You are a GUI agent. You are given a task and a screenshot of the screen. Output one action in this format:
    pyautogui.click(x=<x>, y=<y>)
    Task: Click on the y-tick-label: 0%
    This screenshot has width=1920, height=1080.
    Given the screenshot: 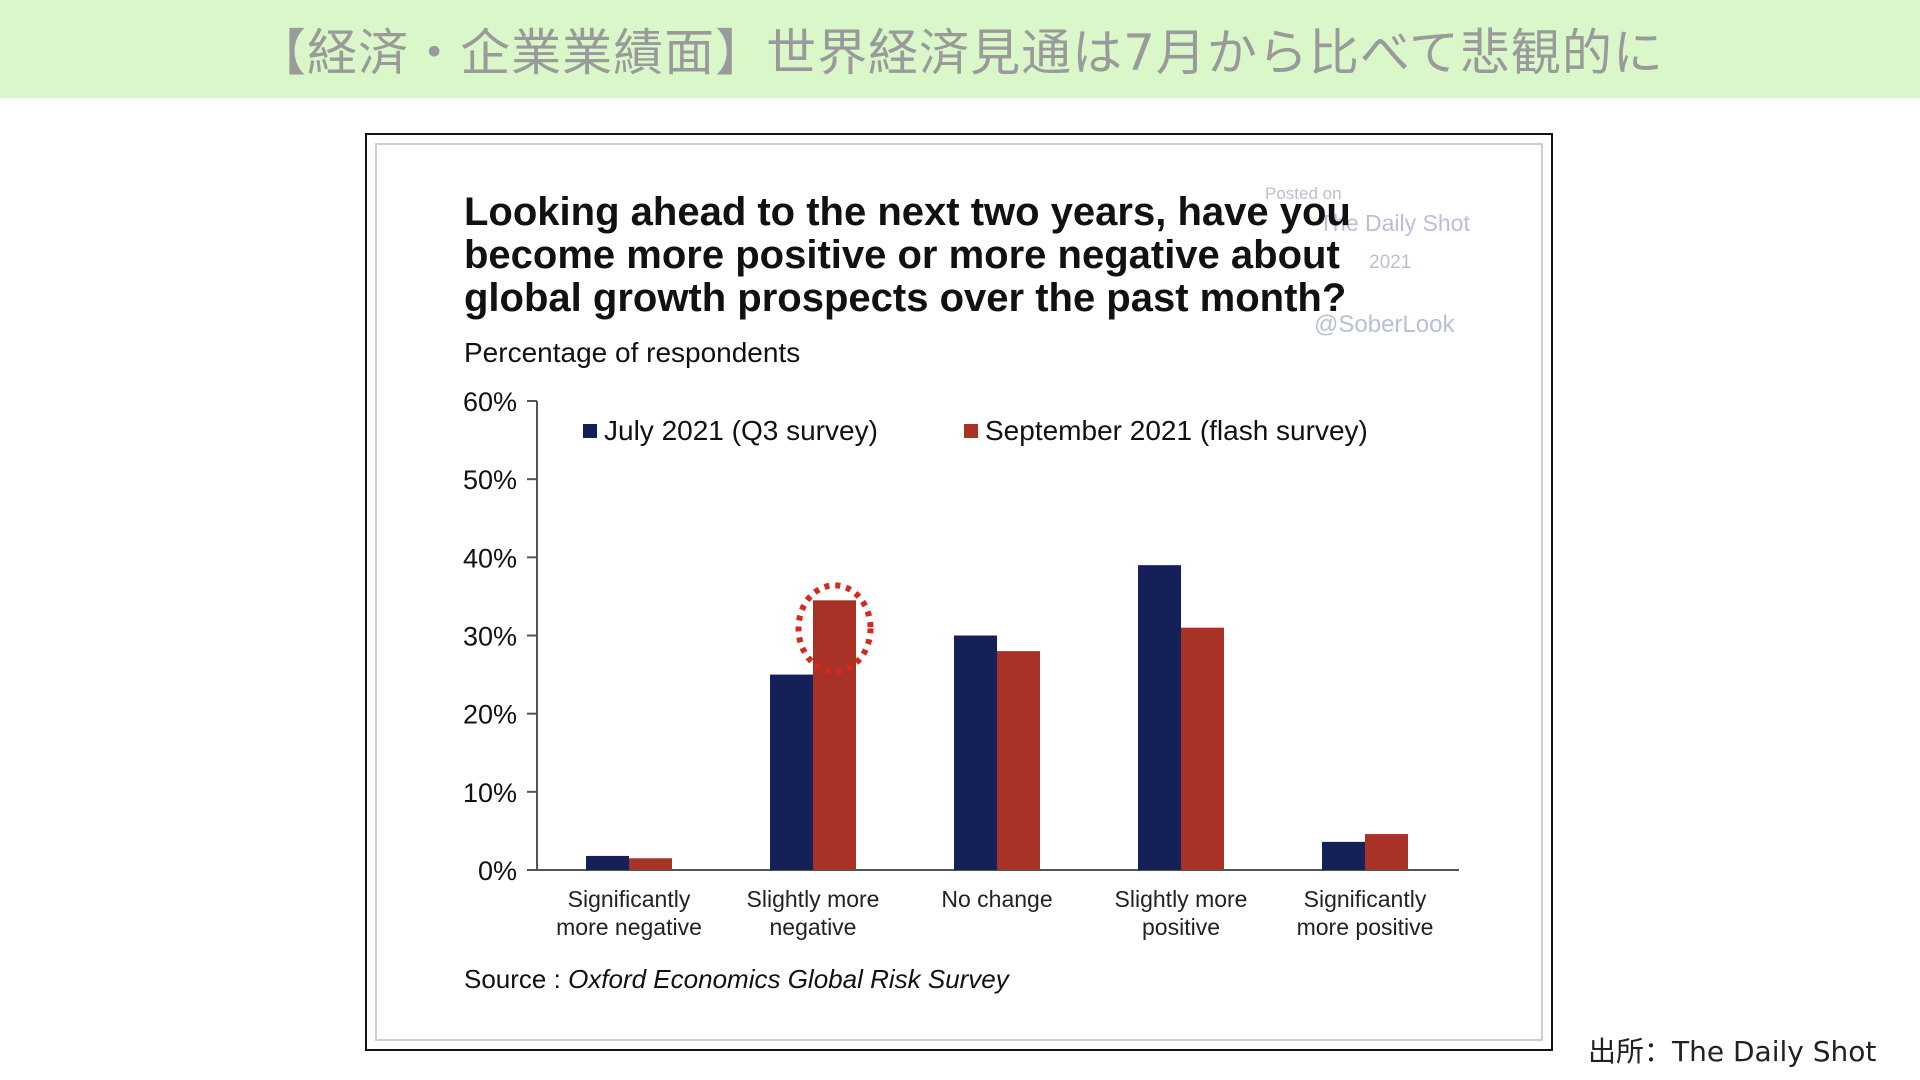 What is the action you would take?
    pyautogui.click(x=497, y=871)
    